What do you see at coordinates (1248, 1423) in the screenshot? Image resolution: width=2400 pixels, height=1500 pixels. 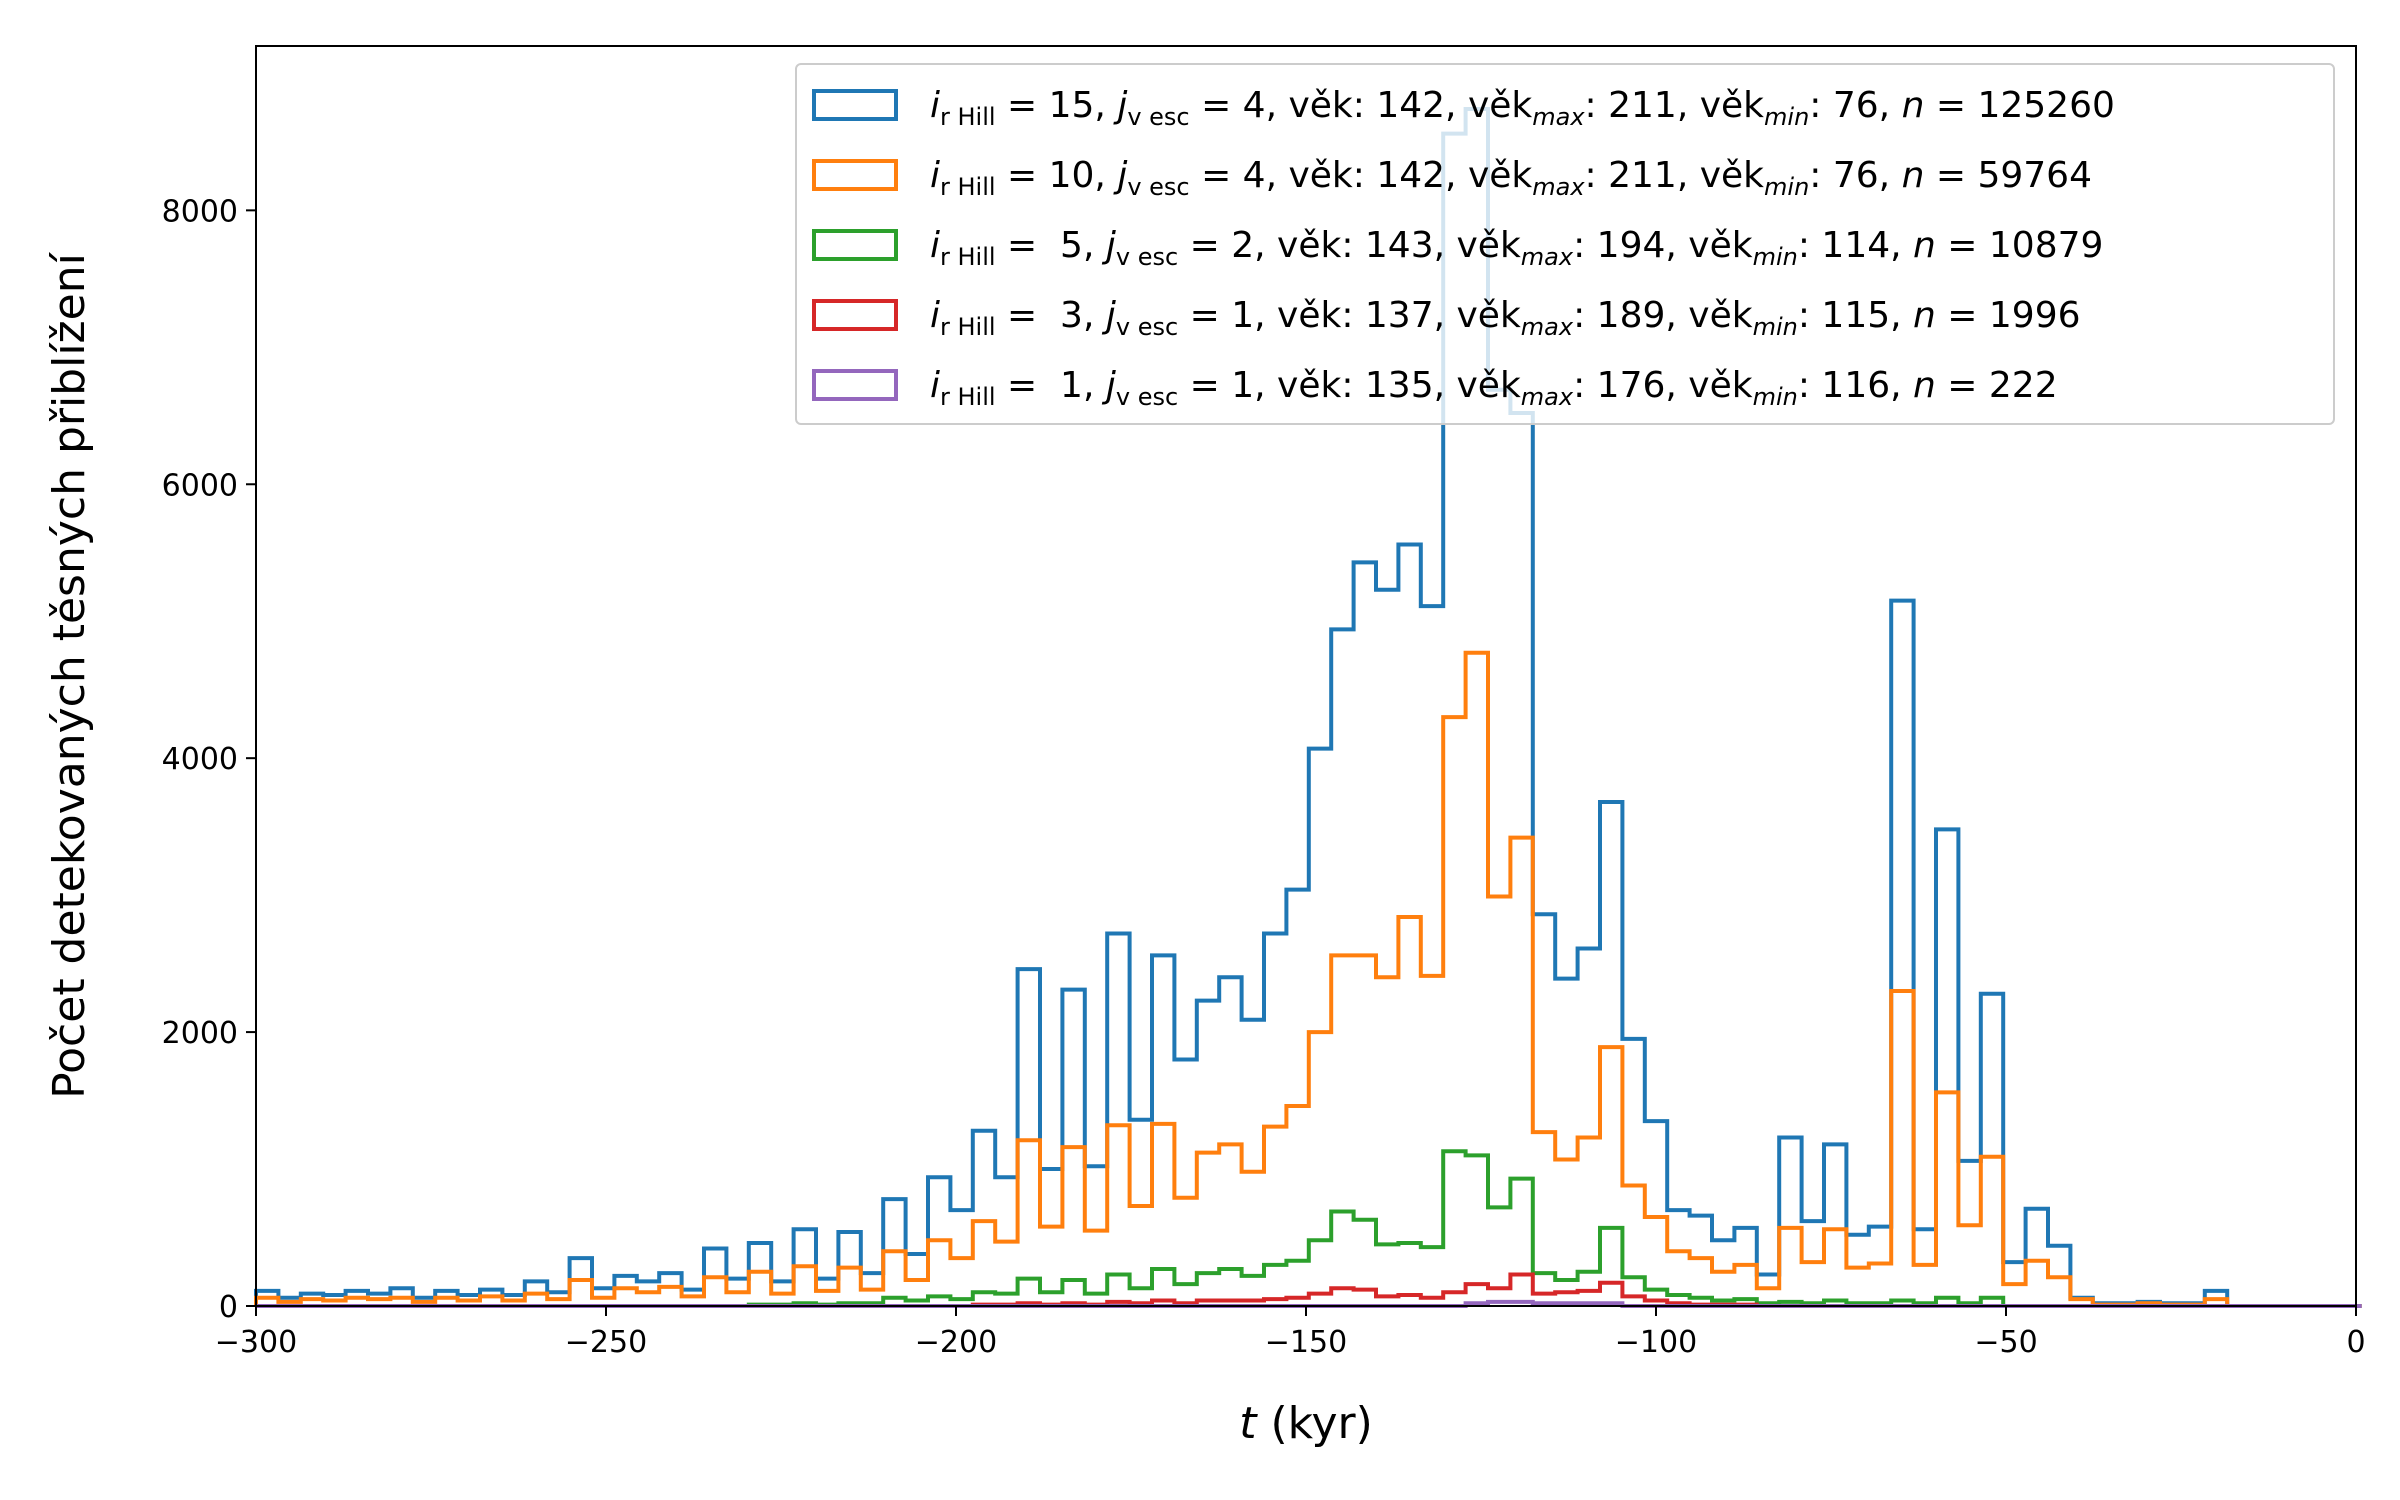 I see `x-axis-variable: t` at bounding box center [1248, 1423].